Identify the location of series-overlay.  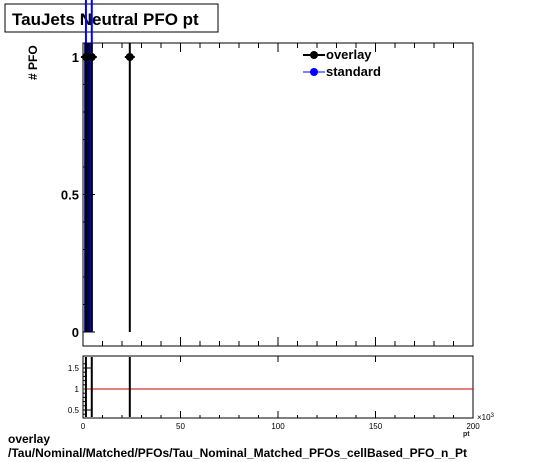
(107, 187).